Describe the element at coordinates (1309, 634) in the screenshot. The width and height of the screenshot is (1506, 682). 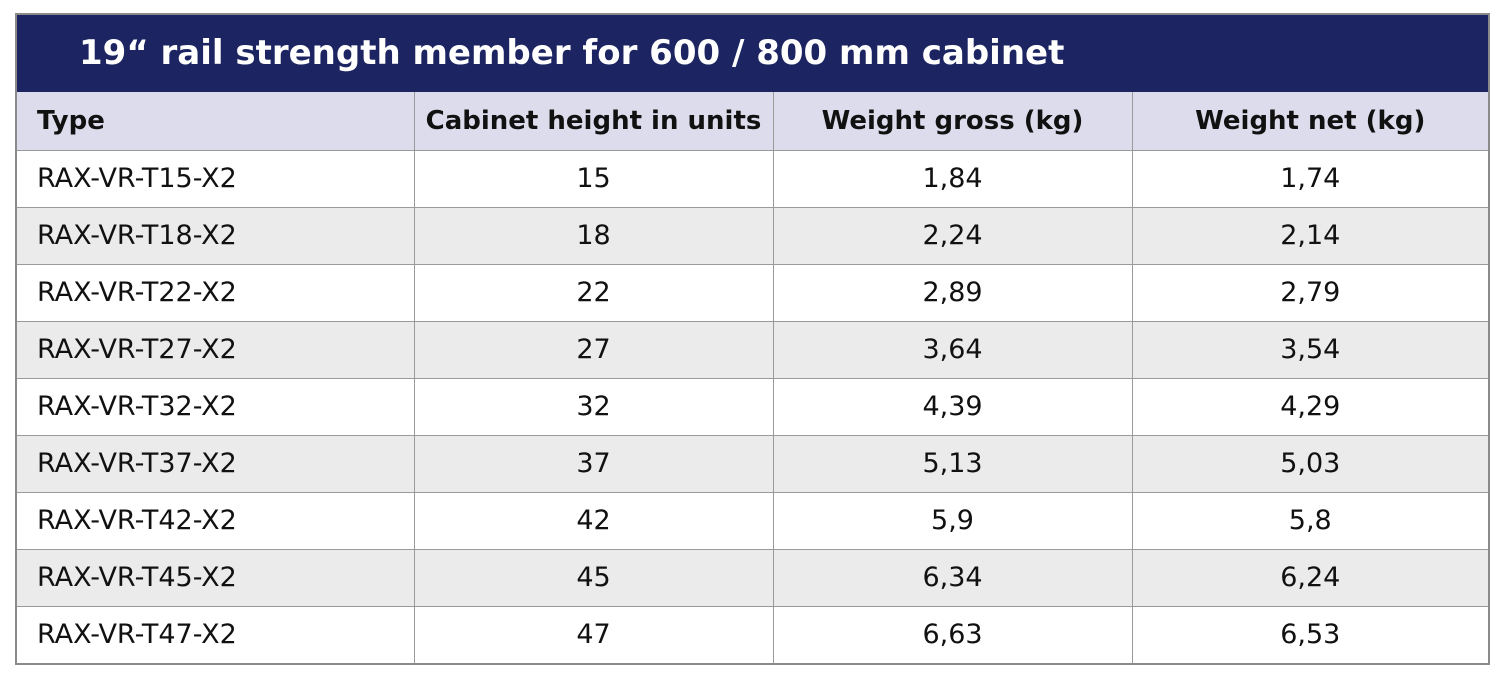
I see `table-cell: 6,53` at that location.